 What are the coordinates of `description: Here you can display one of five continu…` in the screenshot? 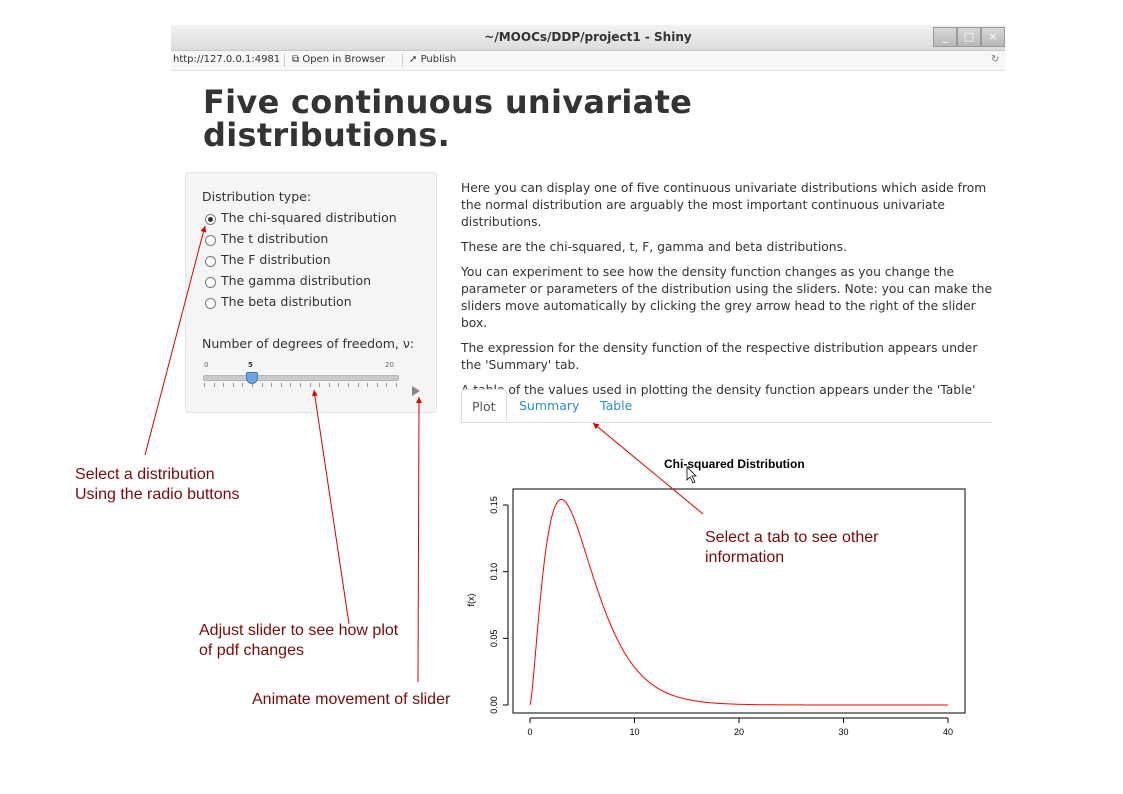 It's located at (728, 302).